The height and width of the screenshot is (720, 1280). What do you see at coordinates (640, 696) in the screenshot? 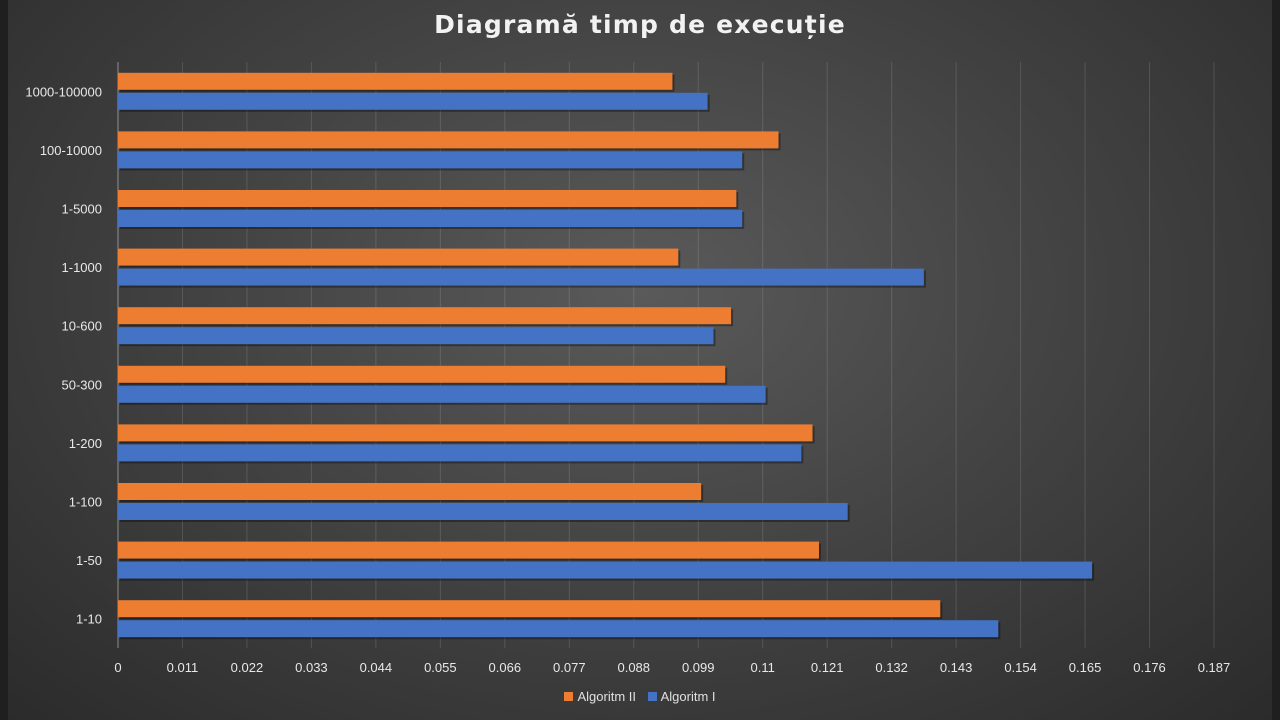
I see `legend: Algoritm II Algoritm I` at bounding box center [640, 696].